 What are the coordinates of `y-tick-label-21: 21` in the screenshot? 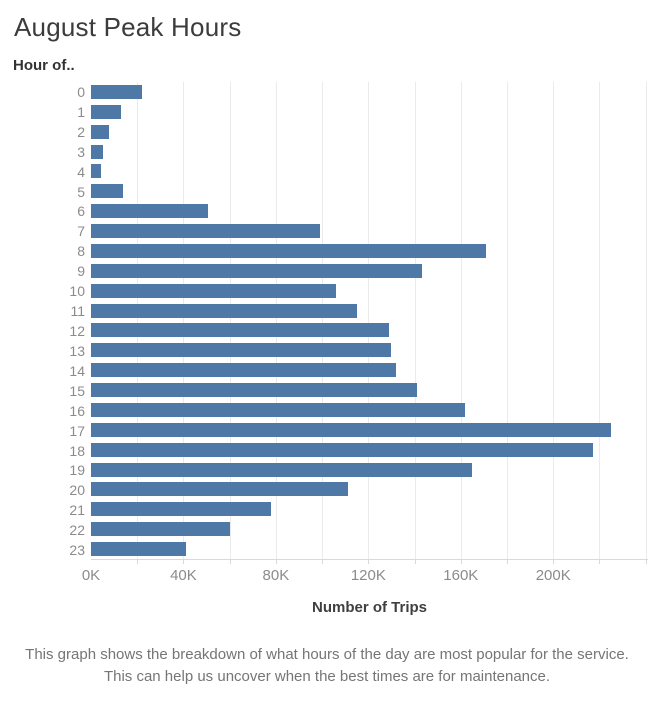 It's located at (77, 510).